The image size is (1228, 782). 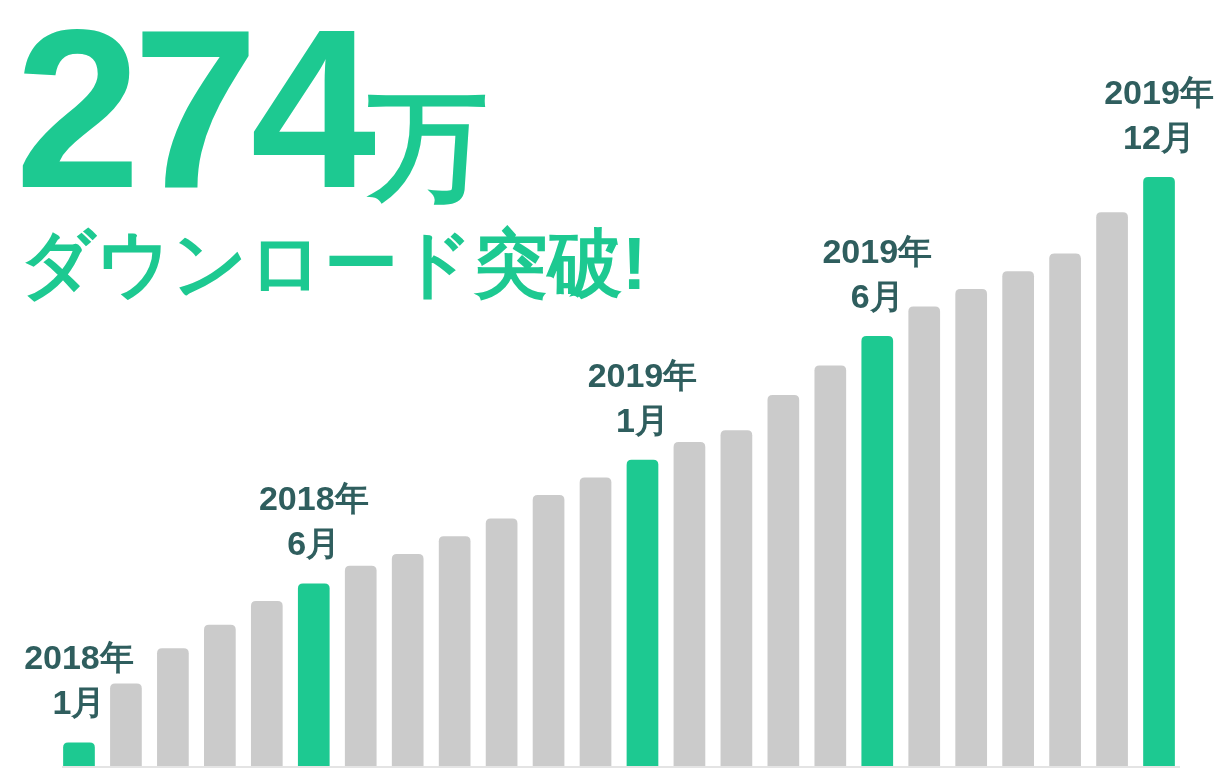 I want to click on x-tick-label: 2018年 6月, so click(x=313, y=521).